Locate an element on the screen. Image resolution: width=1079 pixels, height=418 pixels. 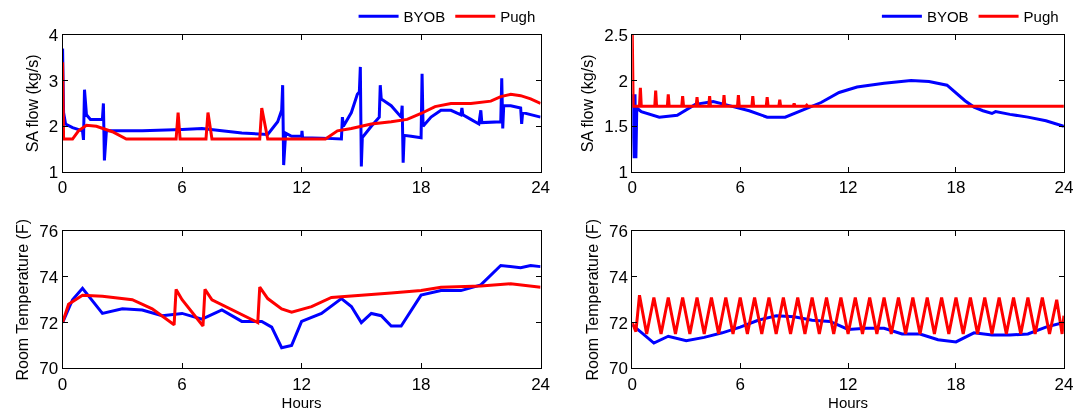
y-tick-label: 4 is located at coordinates (53, 35).